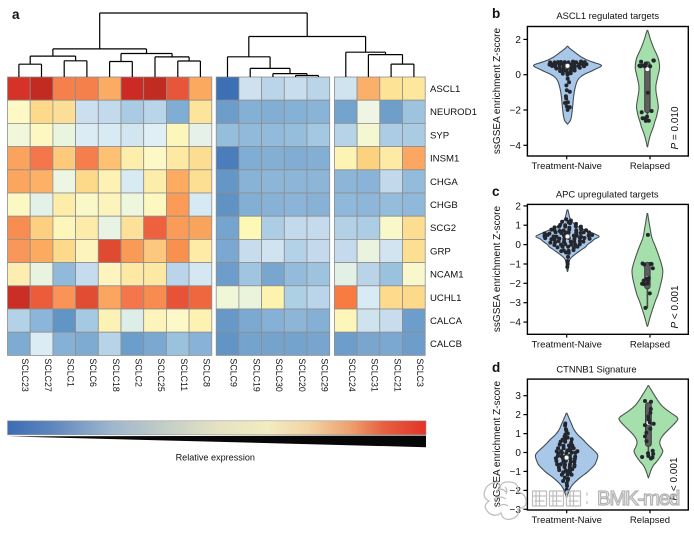 The image size is (694, 534). I want to click on svg-text: SCLC2, so click(139, 373).